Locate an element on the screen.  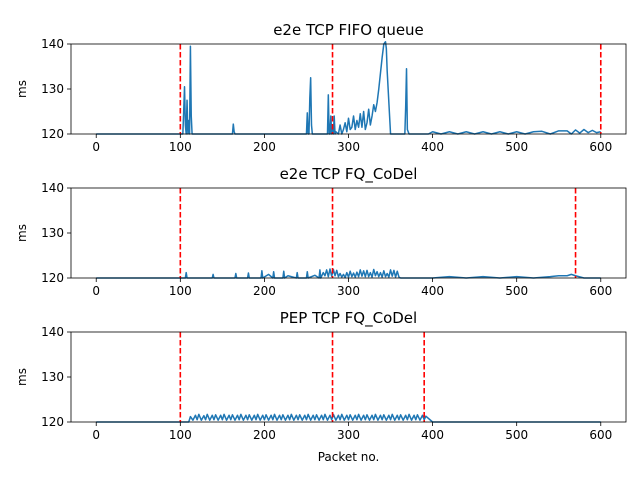
x-axis-label: Packet no. is located at coordinates (349, 457).